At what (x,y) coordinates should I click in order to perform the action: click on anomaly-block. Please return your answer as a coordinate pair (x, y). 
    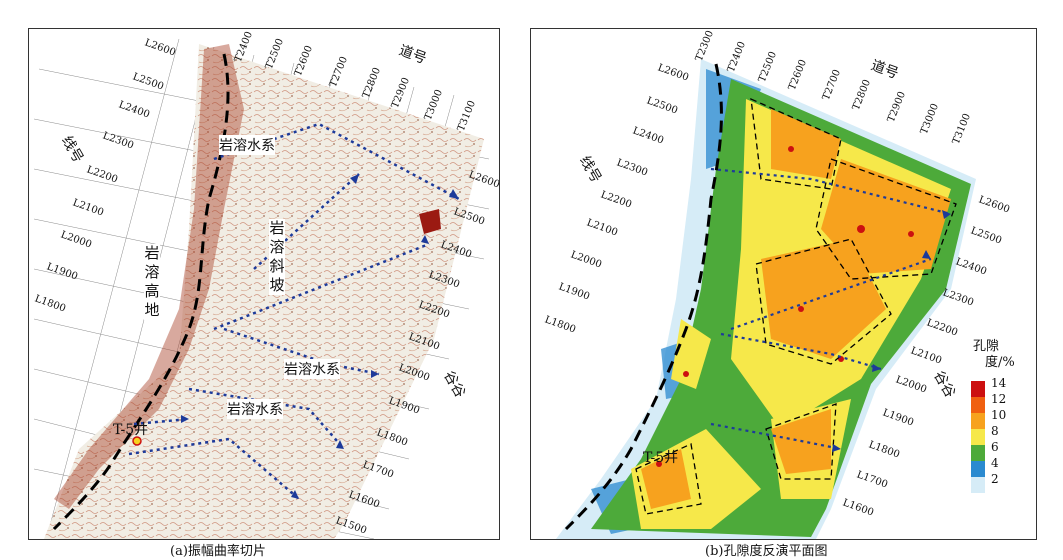
    Looking at the image, I should click on (430, 221).